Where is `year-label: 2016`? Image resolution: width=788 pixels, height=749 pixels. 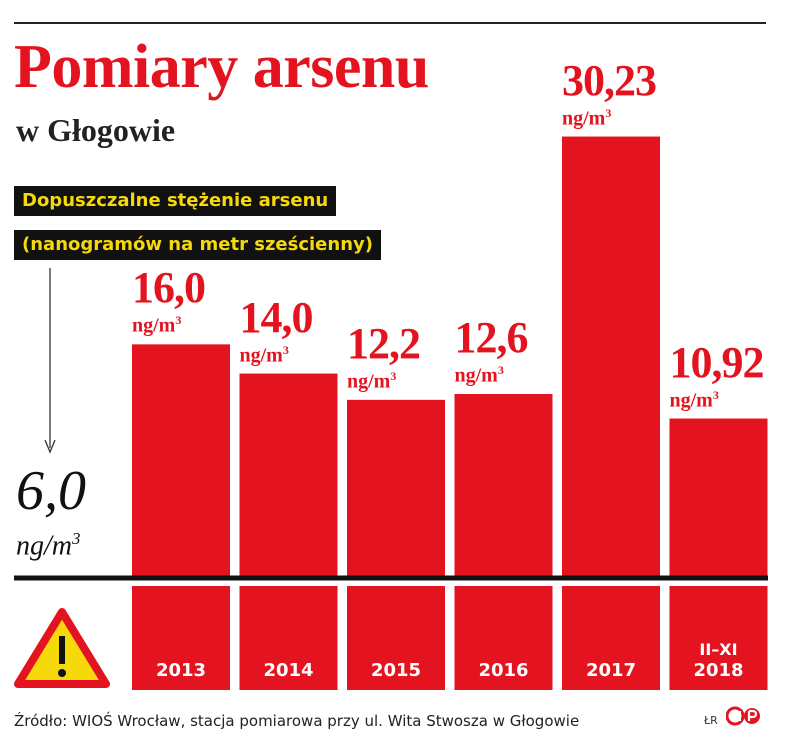
year-label: 2016 is located at coordinates (504, 671).